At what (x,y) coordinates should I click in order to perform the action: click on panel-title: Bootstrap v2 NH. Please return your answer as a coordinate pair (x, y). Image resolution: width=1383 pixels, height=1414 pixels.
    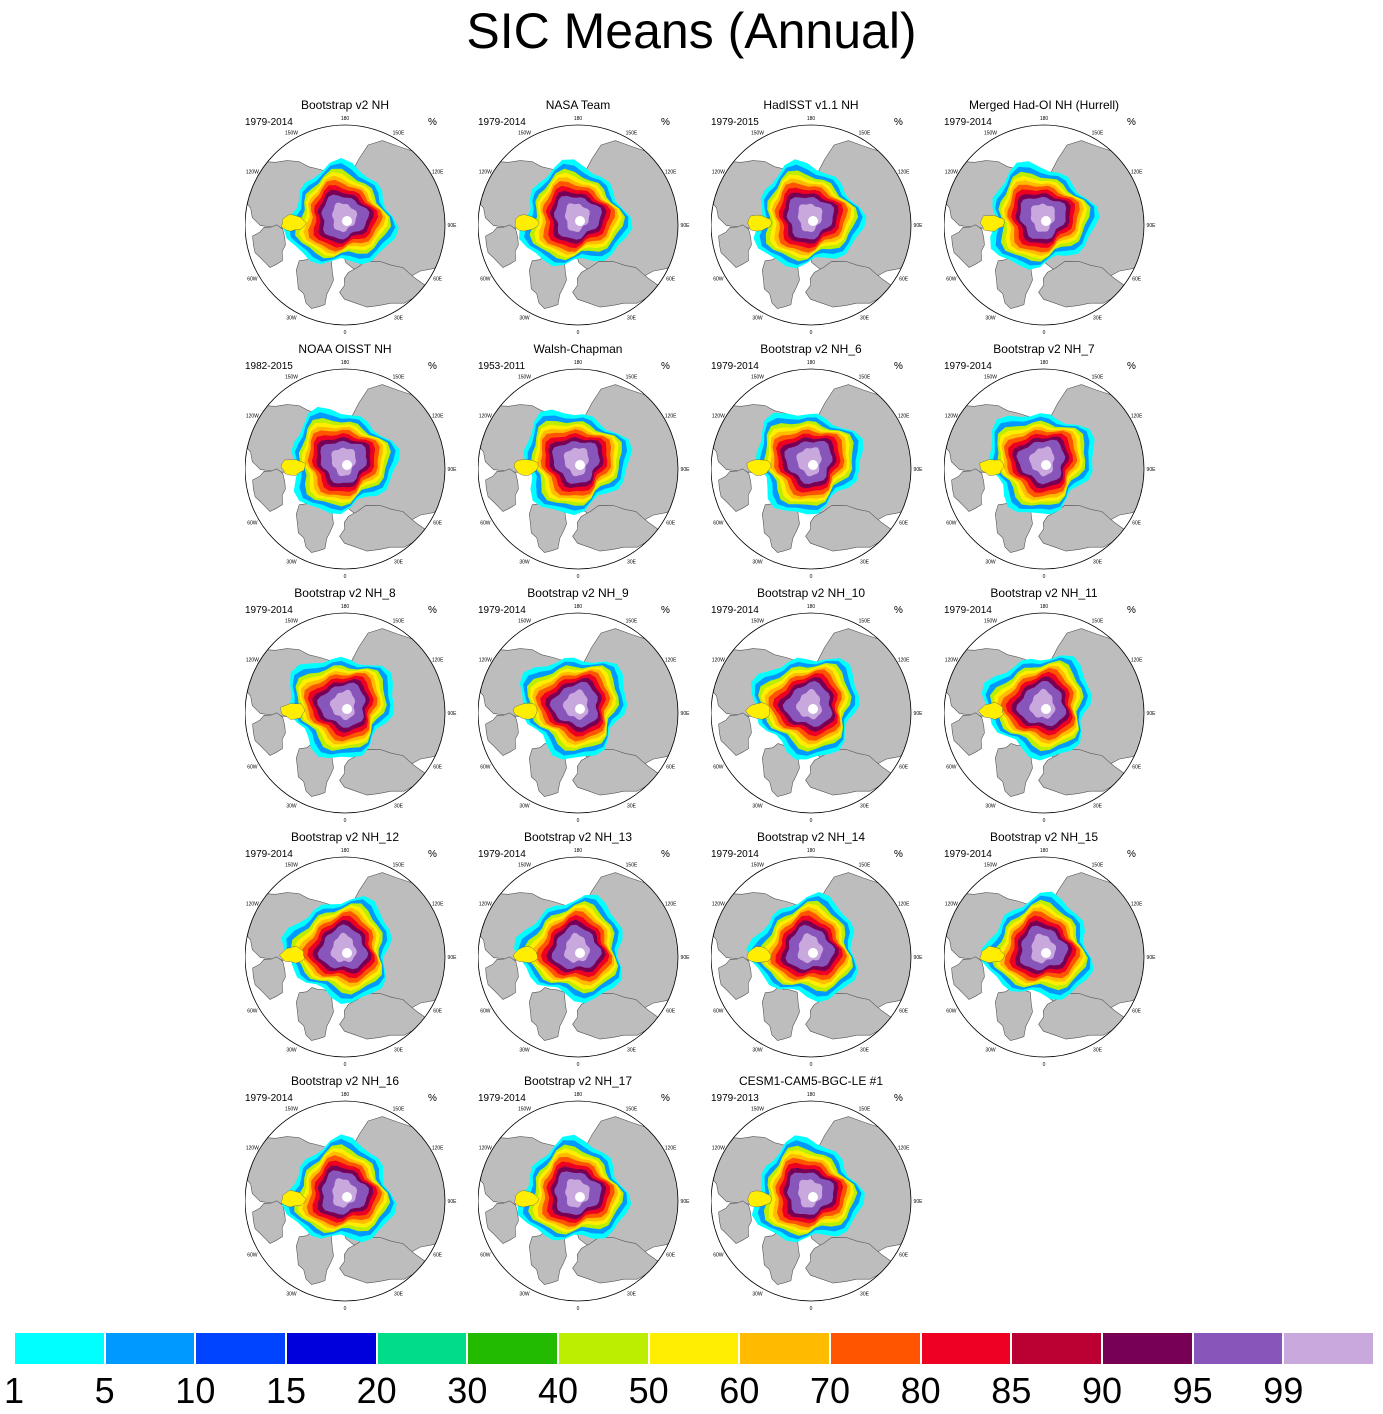
    Looking at the image, I should click on (345, 105).